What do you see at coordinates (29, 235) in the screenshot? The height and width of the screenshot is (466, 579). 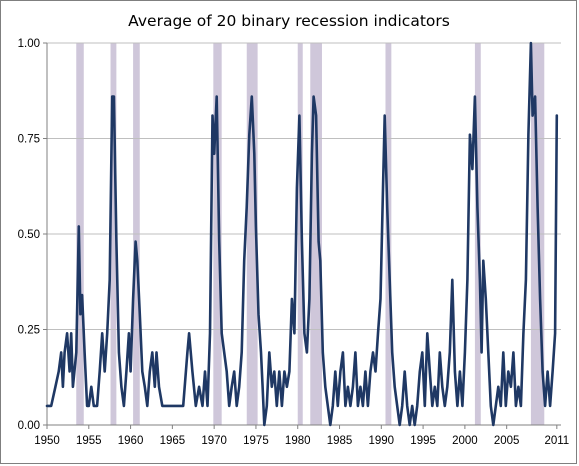 I see `y-tick-label-2: 0.50` at bounding box center [29, 235].